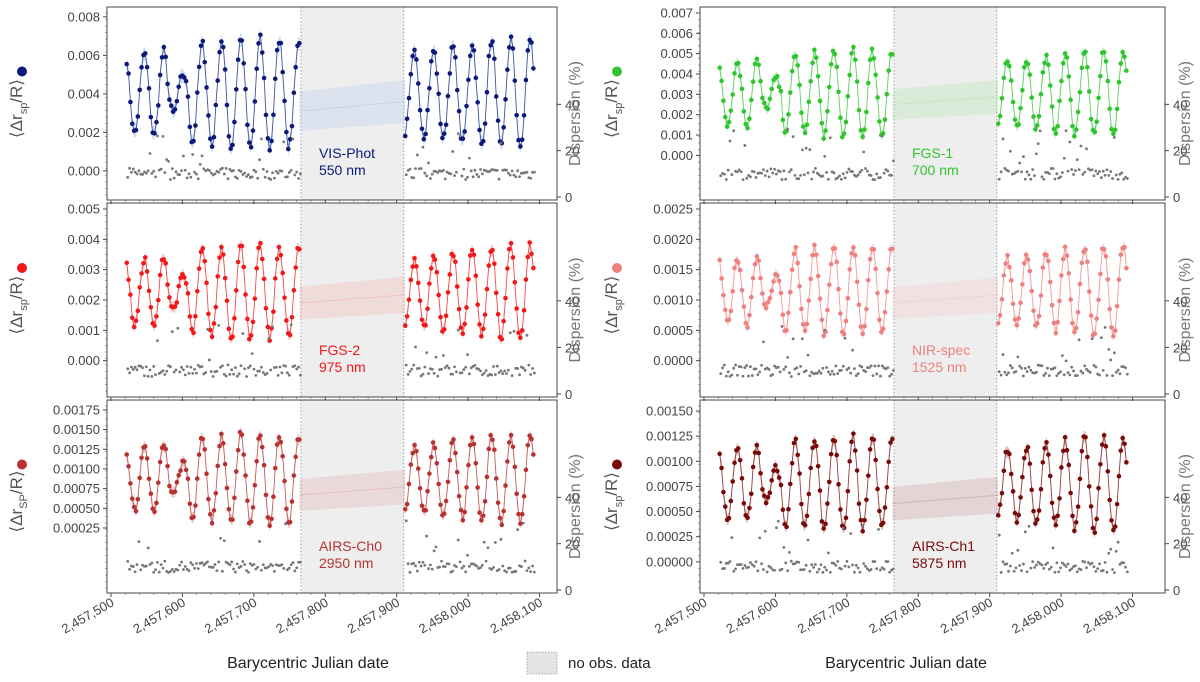  Describe the element at coordinates (676, 94) in the screenshot. I see `y-tick-label: 0.003` at that location.